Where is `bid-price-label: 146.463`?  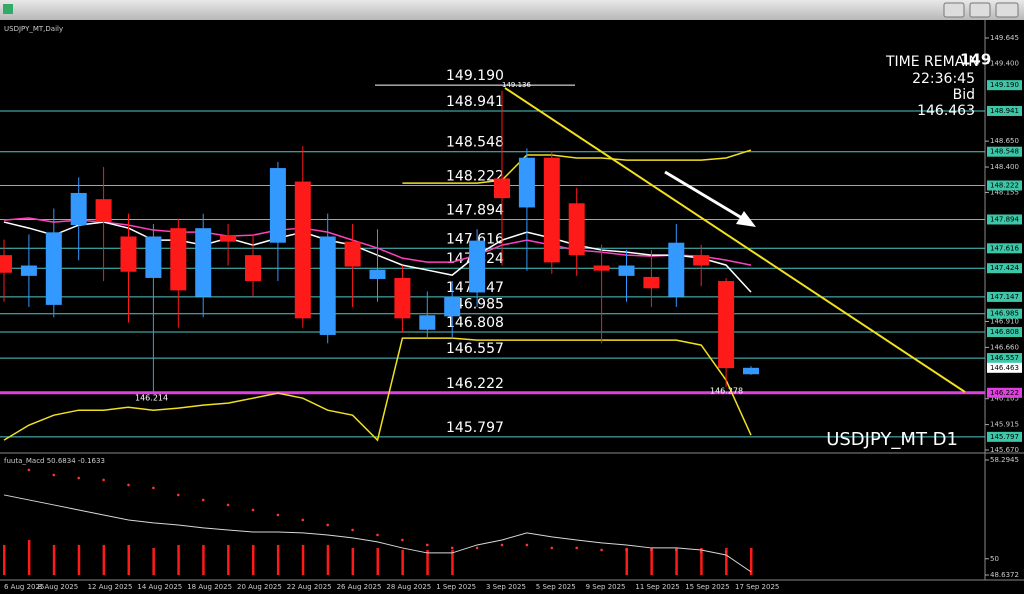 bid-price-label: 146.463 is located at coordinates (1004, 368).